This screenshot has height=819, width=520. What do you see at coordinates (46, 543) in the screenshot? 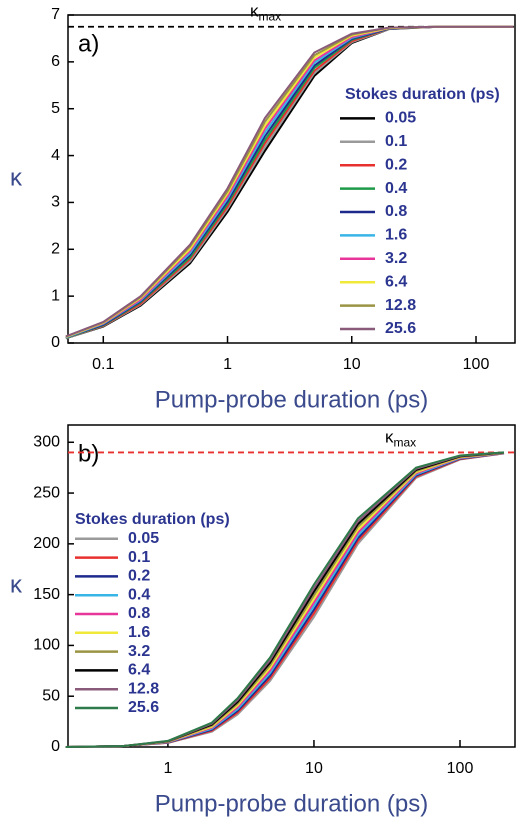
I see `y-tick-label: 200` at bounding box center [46, 543].